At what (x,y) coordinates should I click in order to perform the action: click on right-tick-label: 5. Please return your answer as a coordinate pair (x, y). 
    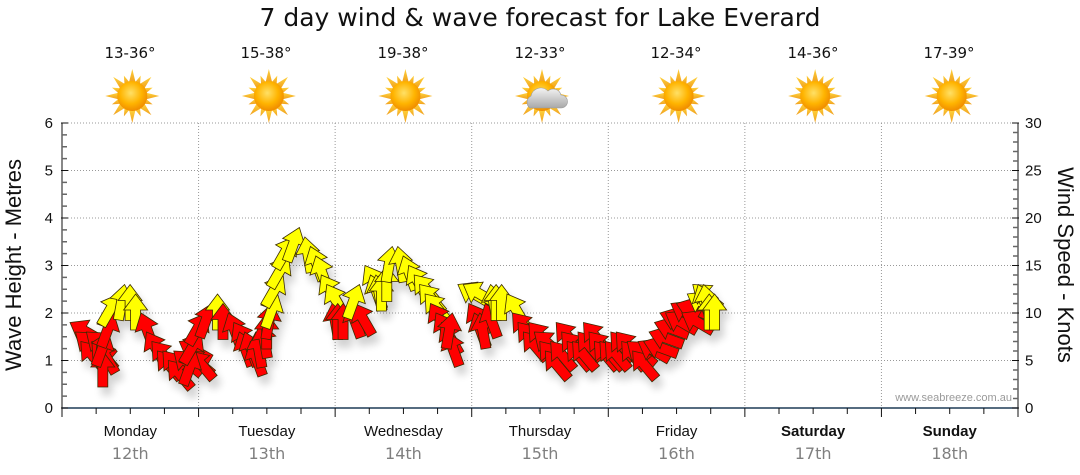
    Looking at the image, I should click on (1029, 361).